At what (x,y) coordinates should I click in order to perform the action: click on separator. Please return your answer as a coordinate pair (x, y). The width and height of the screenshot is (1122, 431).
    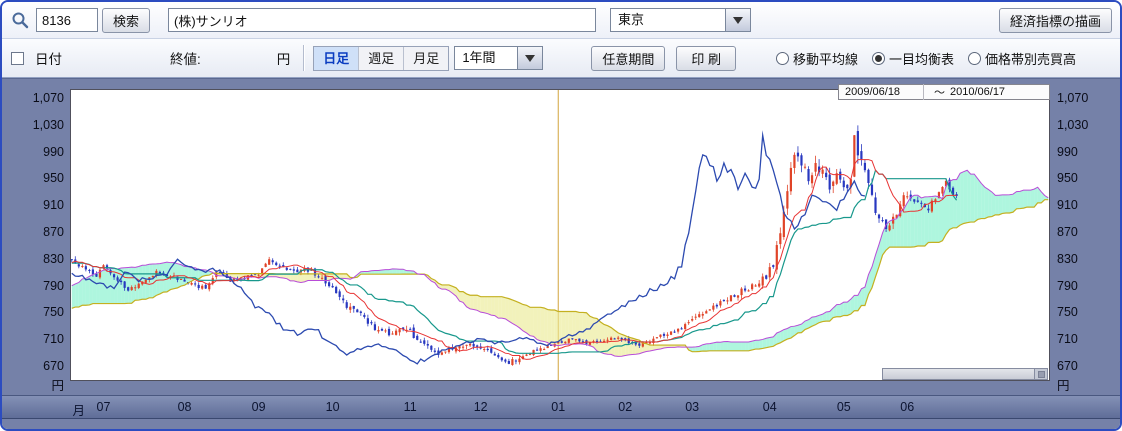
    Looking at the image, I should click on (304, 58).